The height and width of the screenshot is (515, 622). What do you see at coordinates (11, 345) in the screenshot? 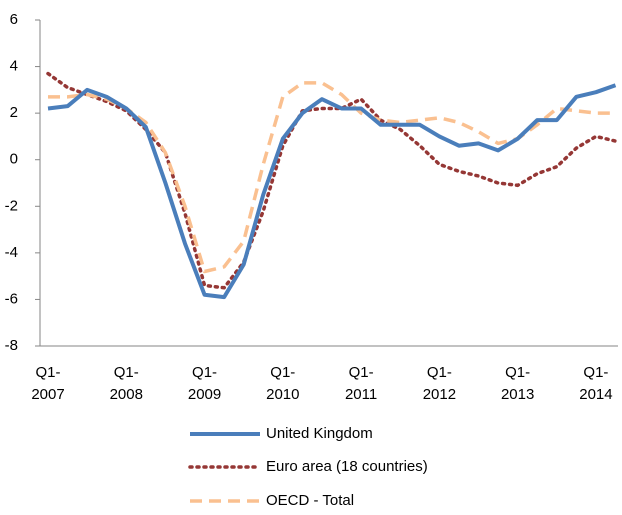
I see `y-tick-label: -8` at bounding box center [11, 345].